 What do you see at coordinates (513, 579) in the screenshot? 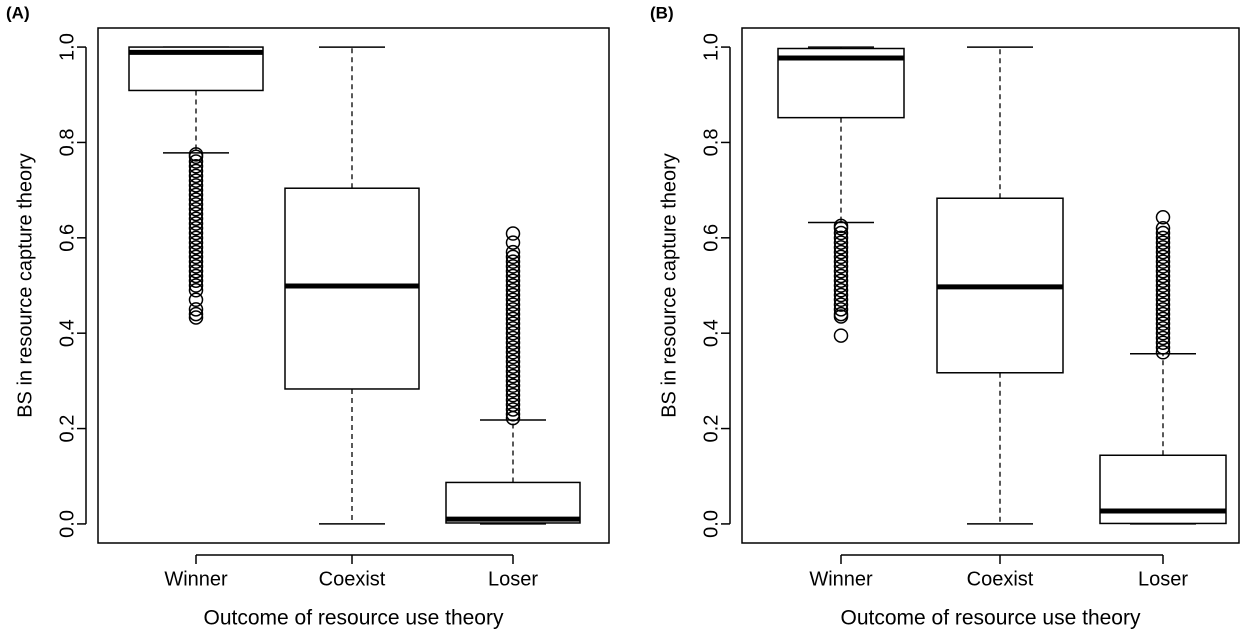
I see `x-tick-label: Loser` at bounding box center [513, 579].